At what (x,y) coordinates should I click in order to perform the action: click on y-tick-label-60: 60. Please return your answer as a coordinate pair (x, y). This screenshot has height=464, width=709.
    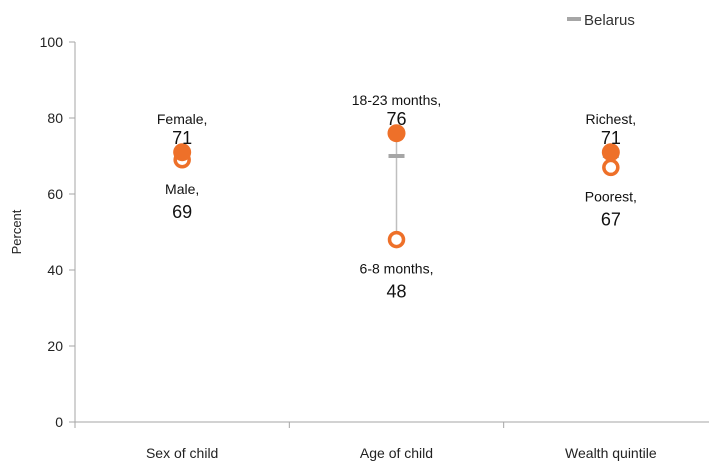
    Looking at the image, I should click on (55, 194).